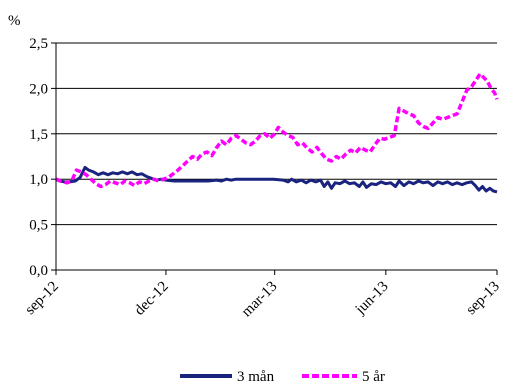 The width and height of the screenshot is (505, 390). Describe the element at coordinates (256, 377) in the screenshot. I see `legend-label-3-man: 3 mån` at that location.